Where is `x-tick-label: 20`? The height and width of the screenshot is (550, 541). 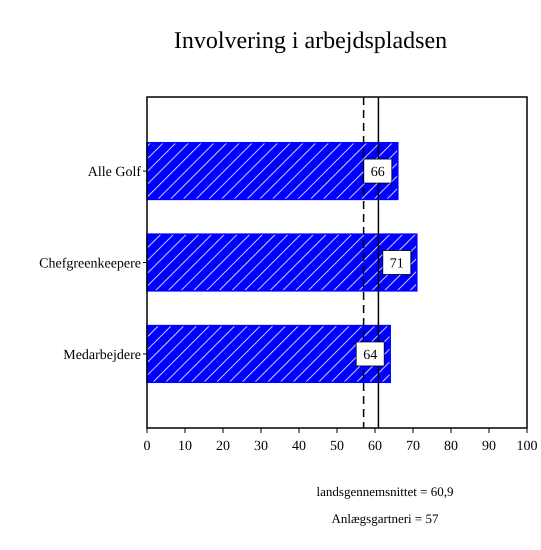 x-tick-label: 20 is located at coordinates (223, 446).